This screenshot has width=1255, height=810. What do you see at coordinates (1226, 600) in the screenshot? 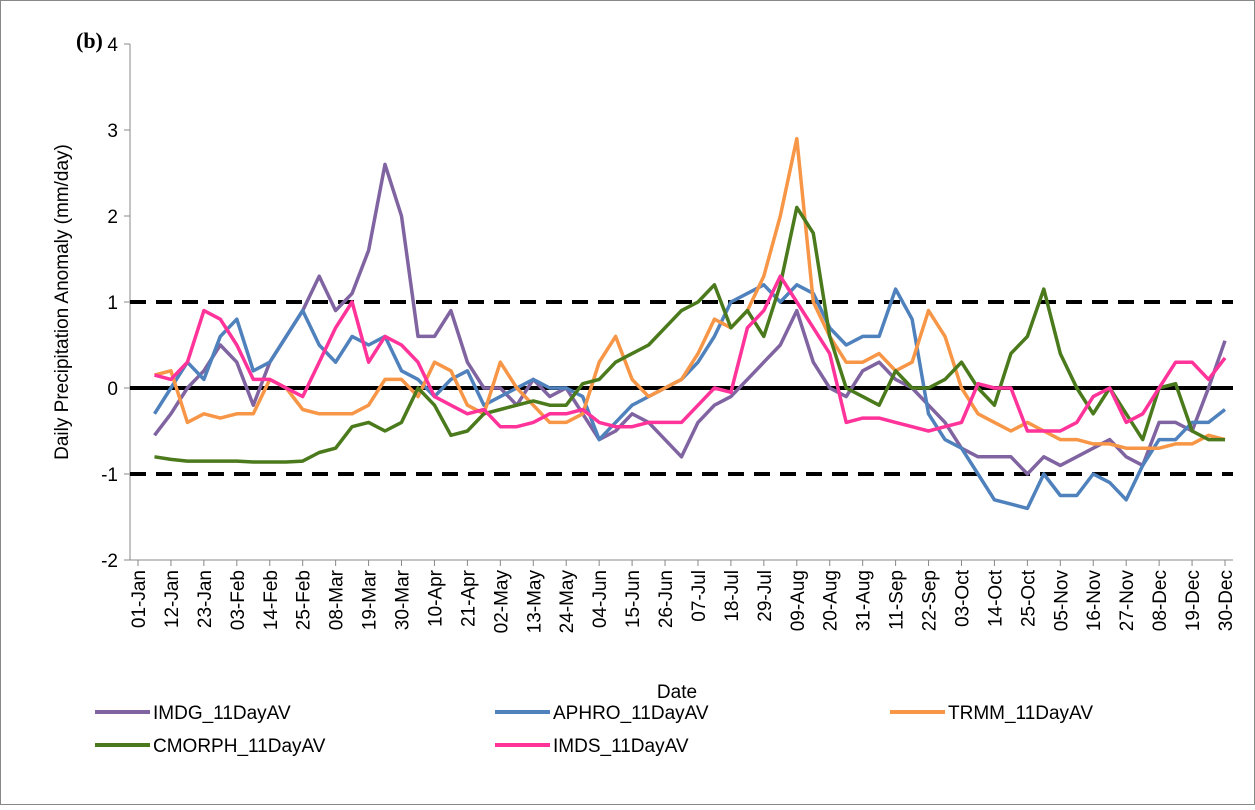
I see `x-tick-label: 30-Dec` at bounding box center [1226, 600].